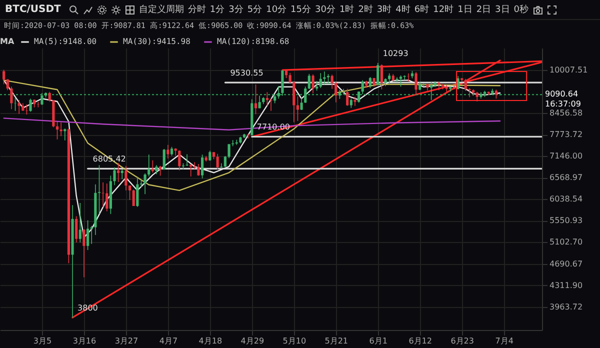 Image resolution: width=600 pixels, height=348 pixels. Describe the element at coordinates (566, 177) in the screenshot. I see `y-tick-label: 6568.97` at that location.